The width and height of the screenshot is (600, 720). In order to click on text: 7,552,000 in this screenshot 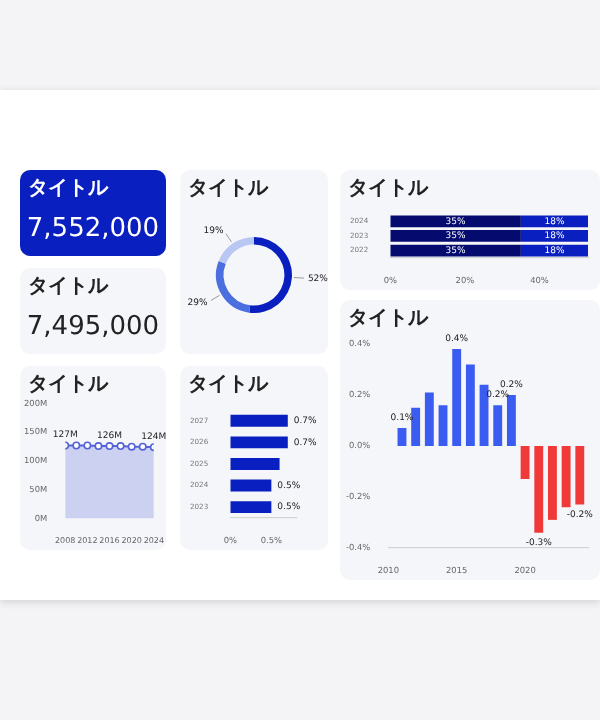, I will do `click(93, 229)`.